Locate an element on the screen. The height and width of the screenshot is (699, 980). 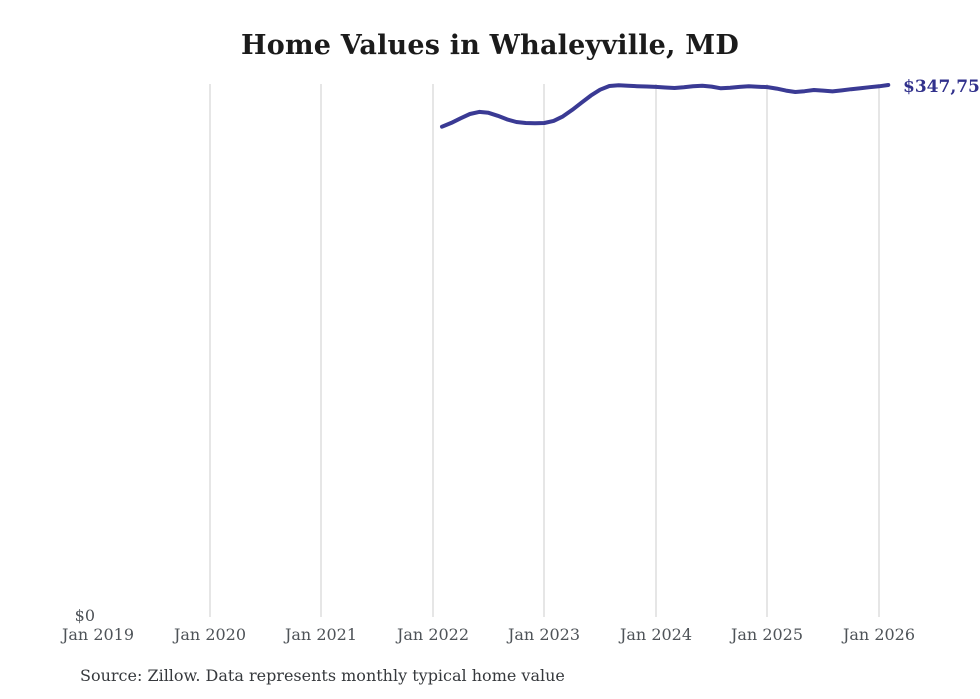
x-tick-label: Jan 2022 is located at coordinates (432, 634).